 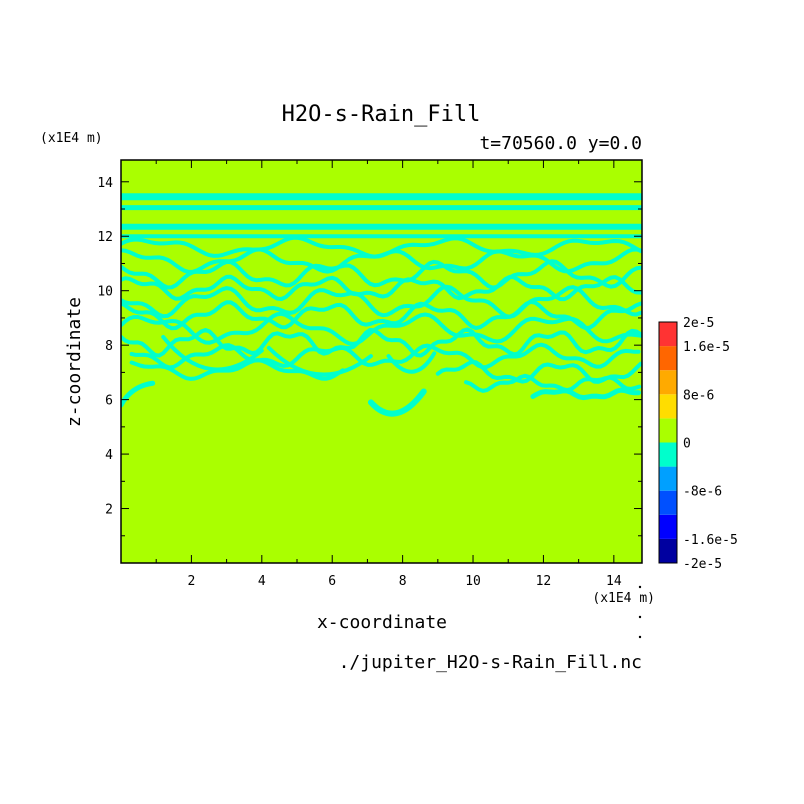 What do you see at coordinates (71, 138) in the screenshot?
I see `z-unit-label: (x1E4 m)` at bounding box center [71, 138].